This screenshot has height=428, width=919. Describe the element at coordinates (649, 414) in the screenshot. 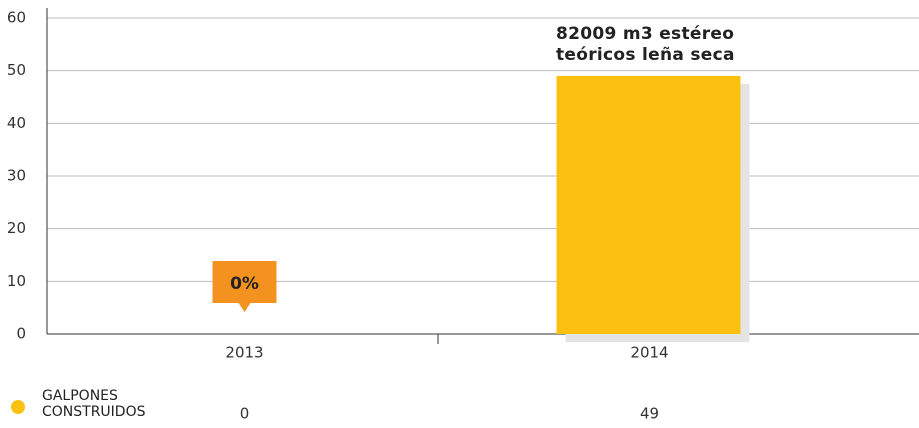

I see `data-label: 49` at that location.